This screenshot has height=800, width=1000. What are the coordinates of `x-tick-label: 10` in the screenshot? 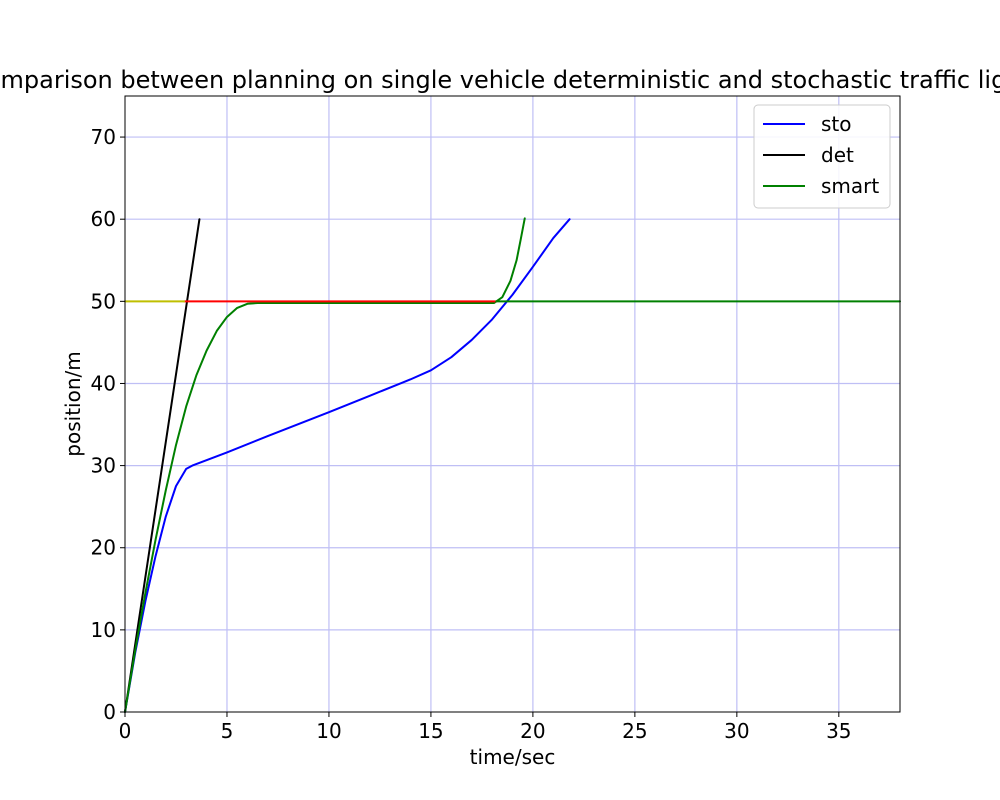 It's located at (328, 731).